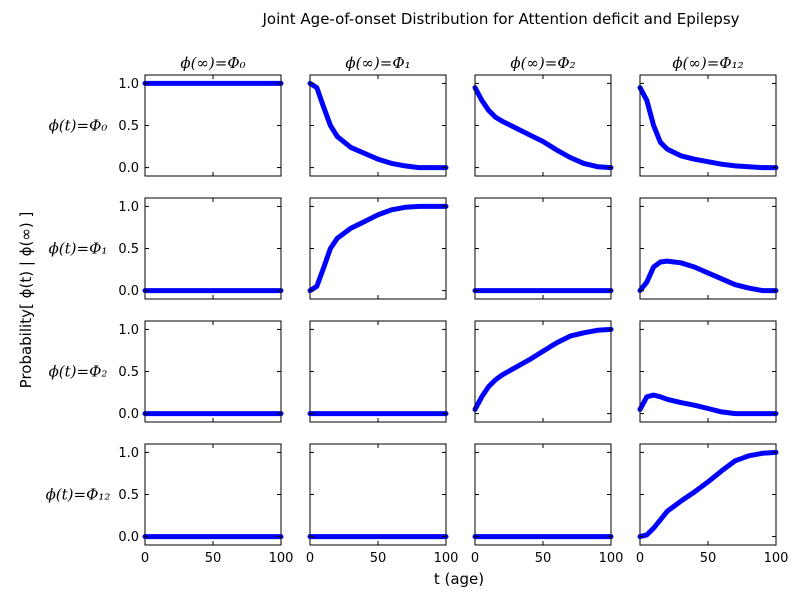 This screenshot has width=800, height=600. I want to click on row-label: ϕ(t)=Φ₂, so click(78, 372).